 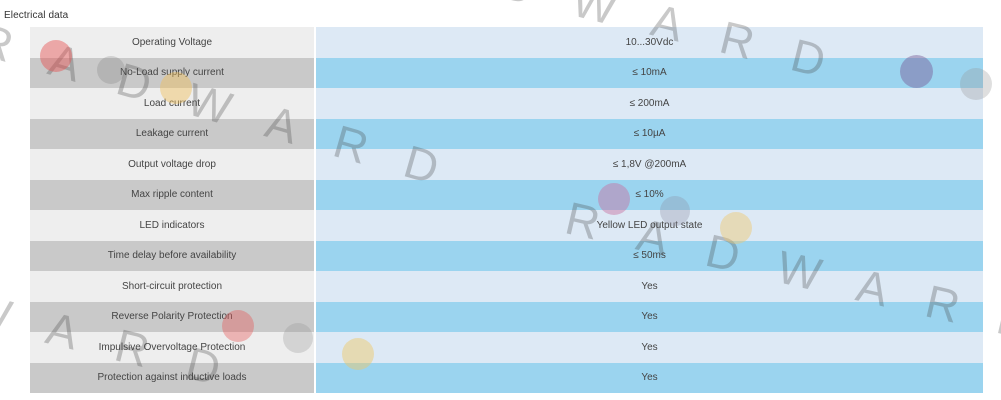 I want to click on spec-value: Yellow LED output state, so click(x=648, y=225).